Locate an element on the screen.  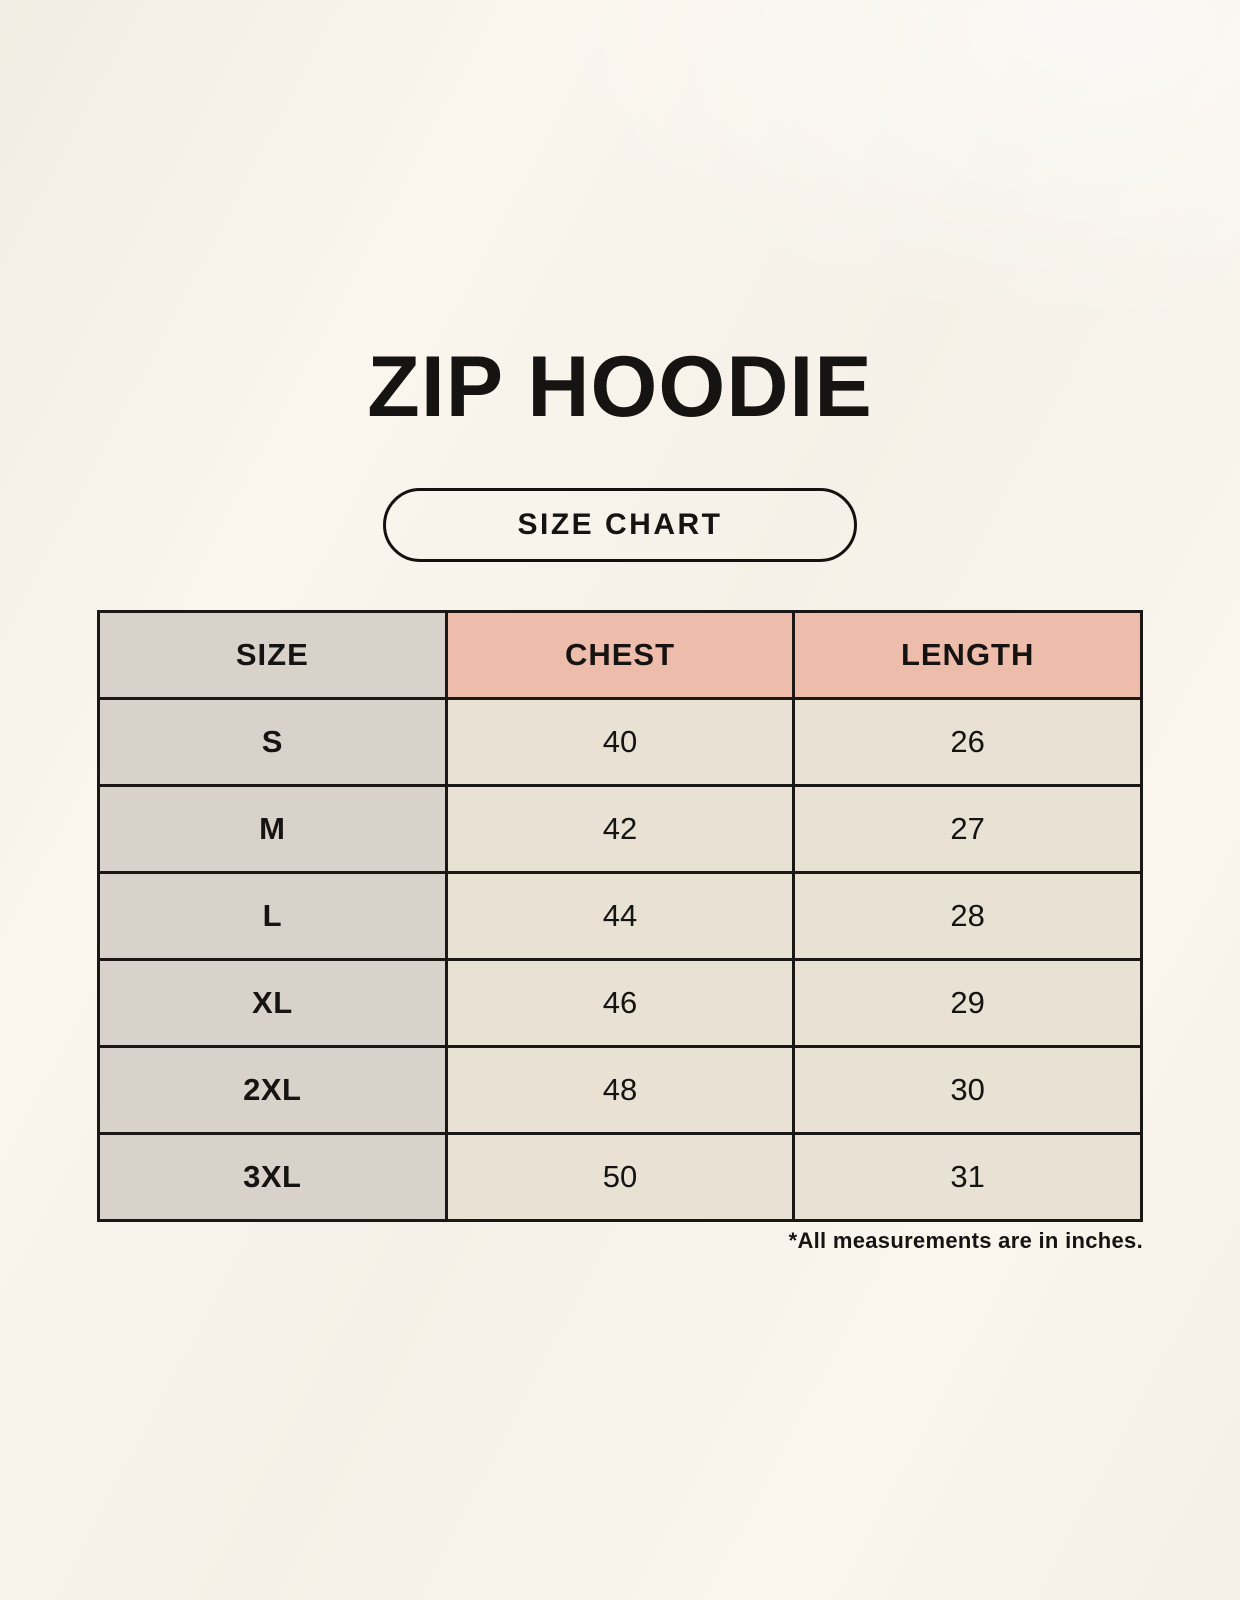
chest-cell: 48 is located at coordinates (620, 1090).